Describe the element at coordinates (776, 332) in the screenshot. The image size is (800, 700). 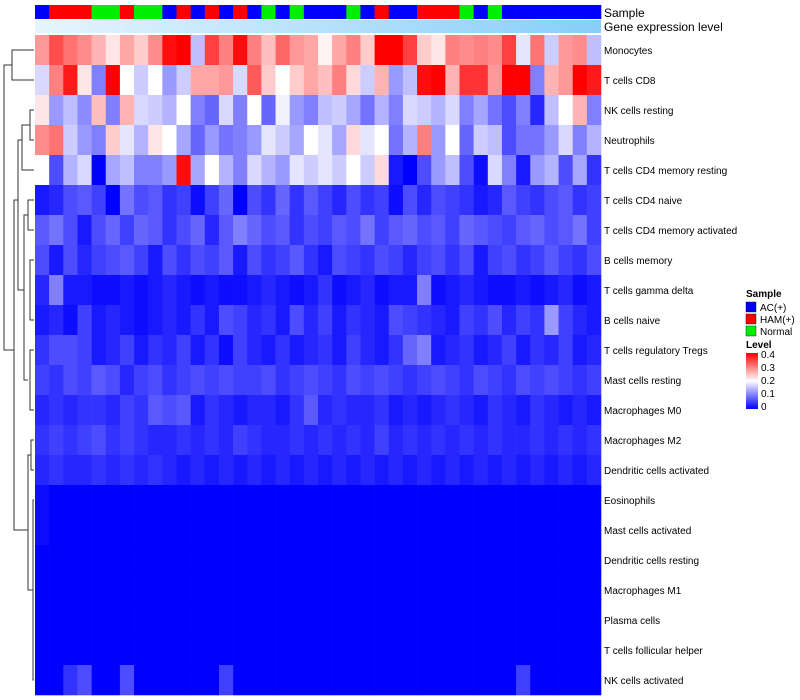
I see `legend-label: Normal` at that location.